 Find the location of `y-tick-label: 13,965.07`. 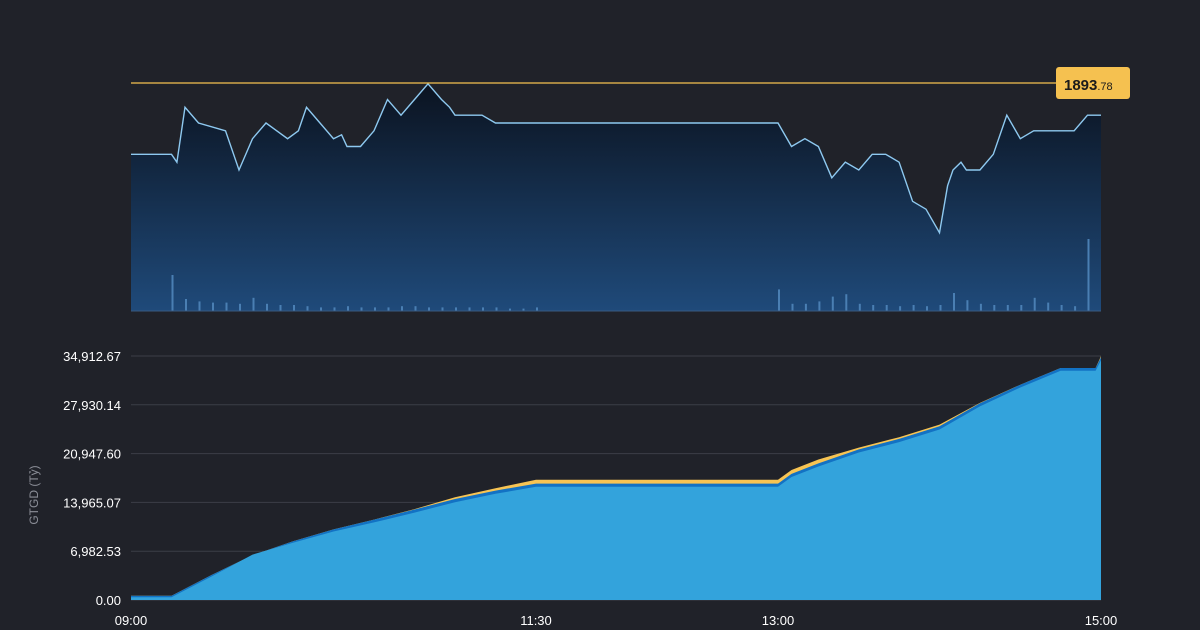

y-tick-label: 13,965.07 is located at coordinates (92, 502).